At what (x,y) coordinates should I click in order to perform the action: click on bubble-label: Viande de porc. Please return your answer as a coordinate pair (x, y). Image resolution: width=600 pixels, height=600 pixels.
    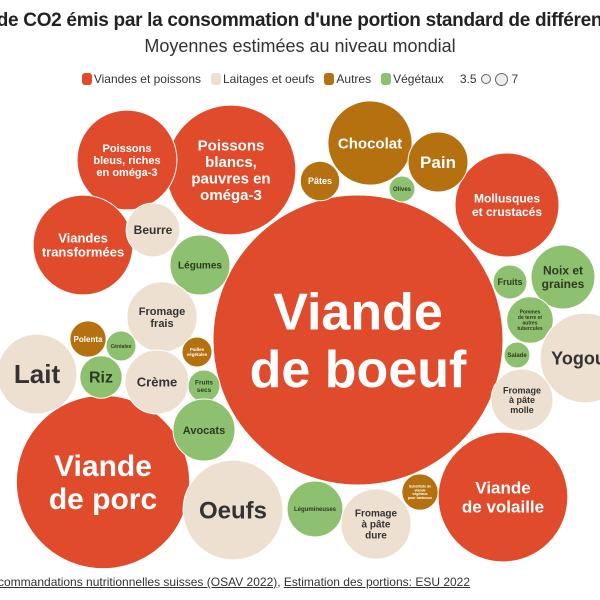
    Looking at the image, I should click on (103, 483).